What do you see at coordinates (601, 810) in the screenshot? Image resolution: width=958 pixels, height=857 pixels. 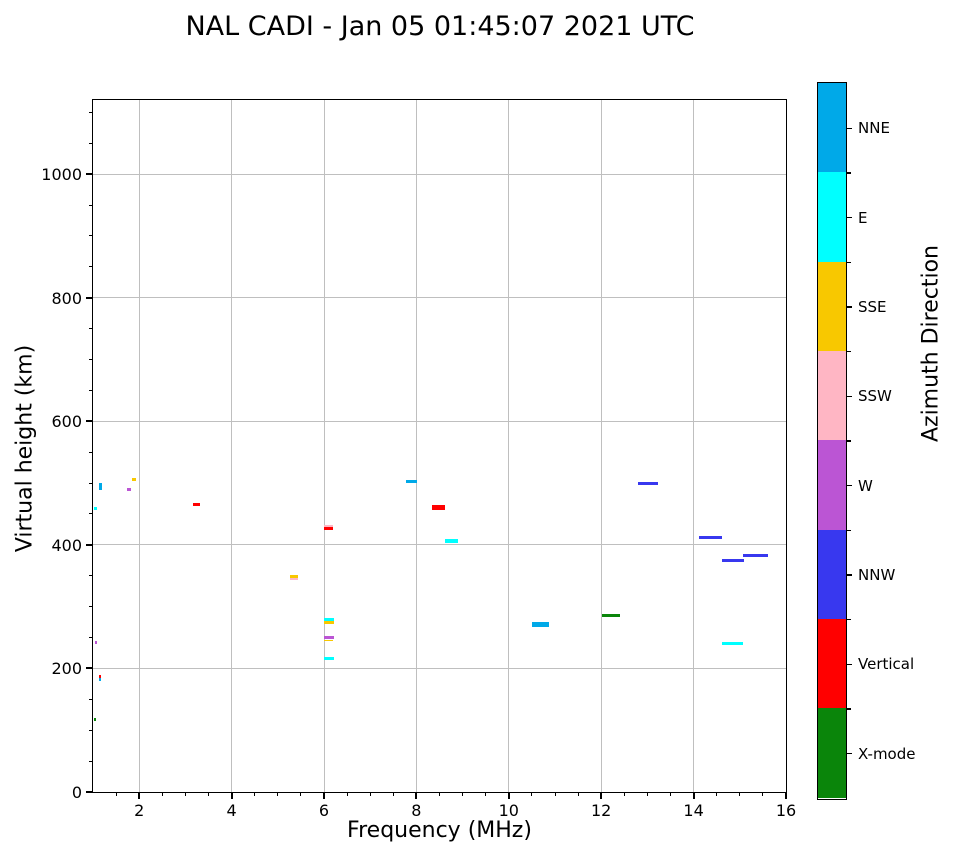 I see `x-tick-label-12: 12` at bounding box center [601, 810].